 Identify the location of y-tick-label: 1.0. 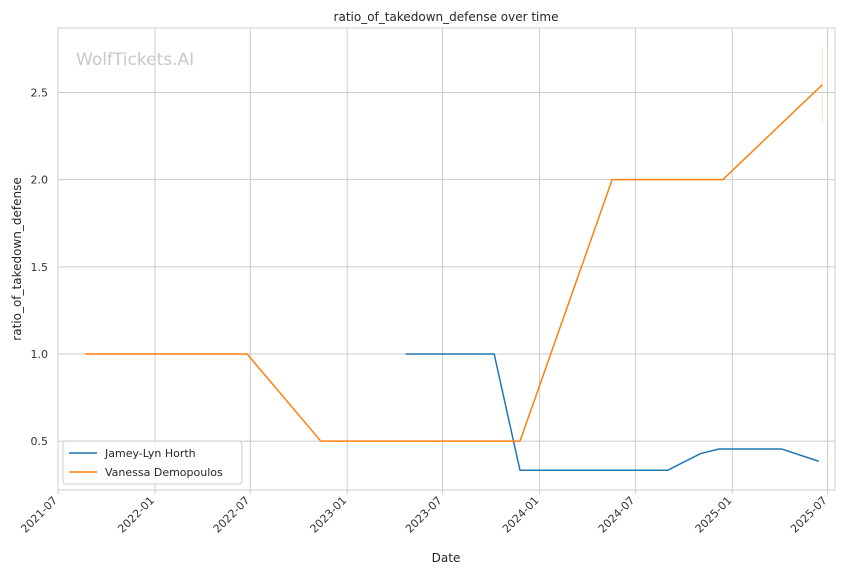
(40, 354).